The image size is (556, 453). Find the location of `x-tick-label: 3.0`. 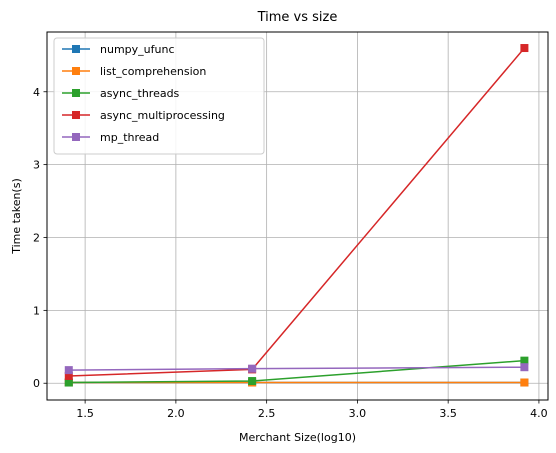

x-tick-label: 3.0 is located at coordinates (358, 413).